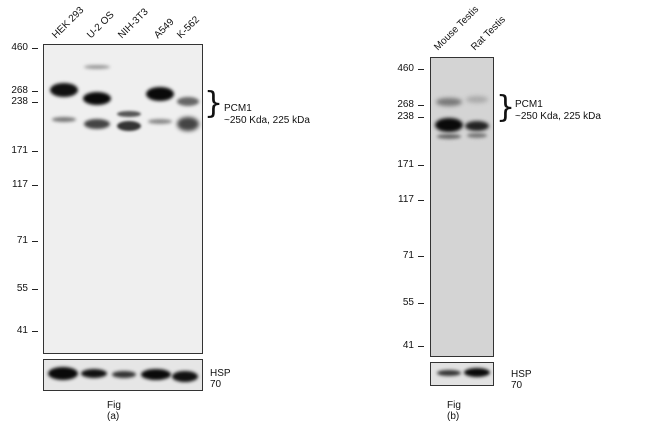  Describe the element at coordinates (188, 27) in the screenshot. I see `lane-label-k562: K-562` at that location.